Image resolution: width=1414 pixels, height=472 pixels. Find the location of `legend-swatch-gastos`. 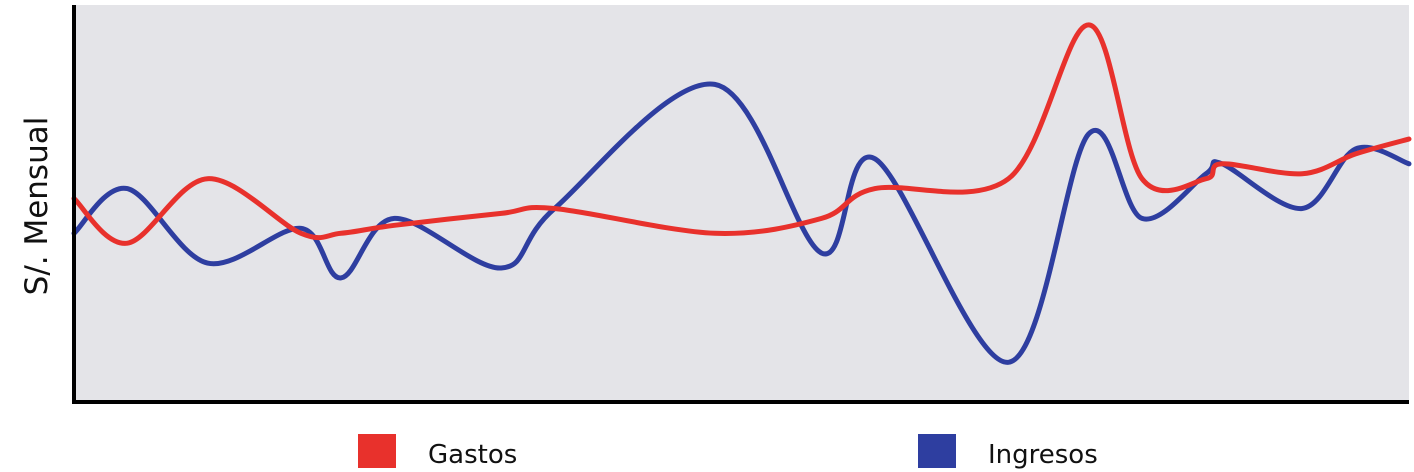

legend-swatch-gastos is located at coordinates (377, 451).